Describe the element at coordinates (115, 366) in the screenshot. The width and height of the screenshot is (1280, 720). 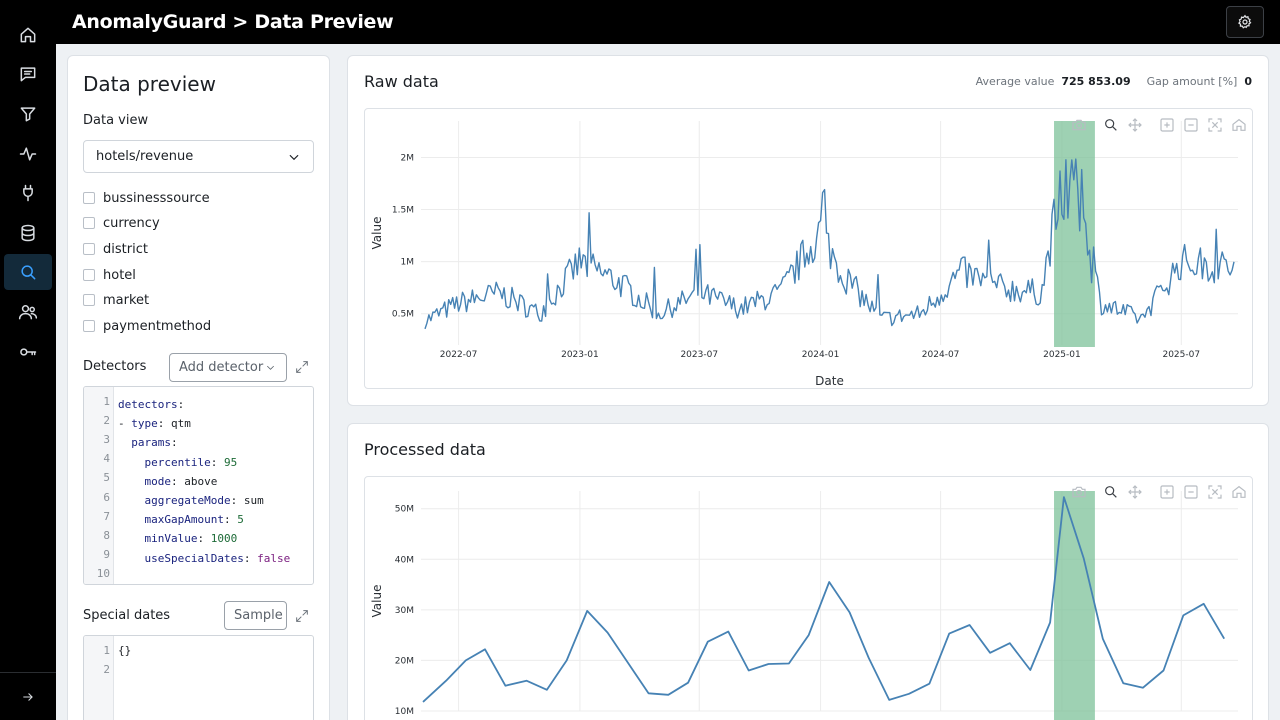
I see `detectors-label: Detectors` at that location.